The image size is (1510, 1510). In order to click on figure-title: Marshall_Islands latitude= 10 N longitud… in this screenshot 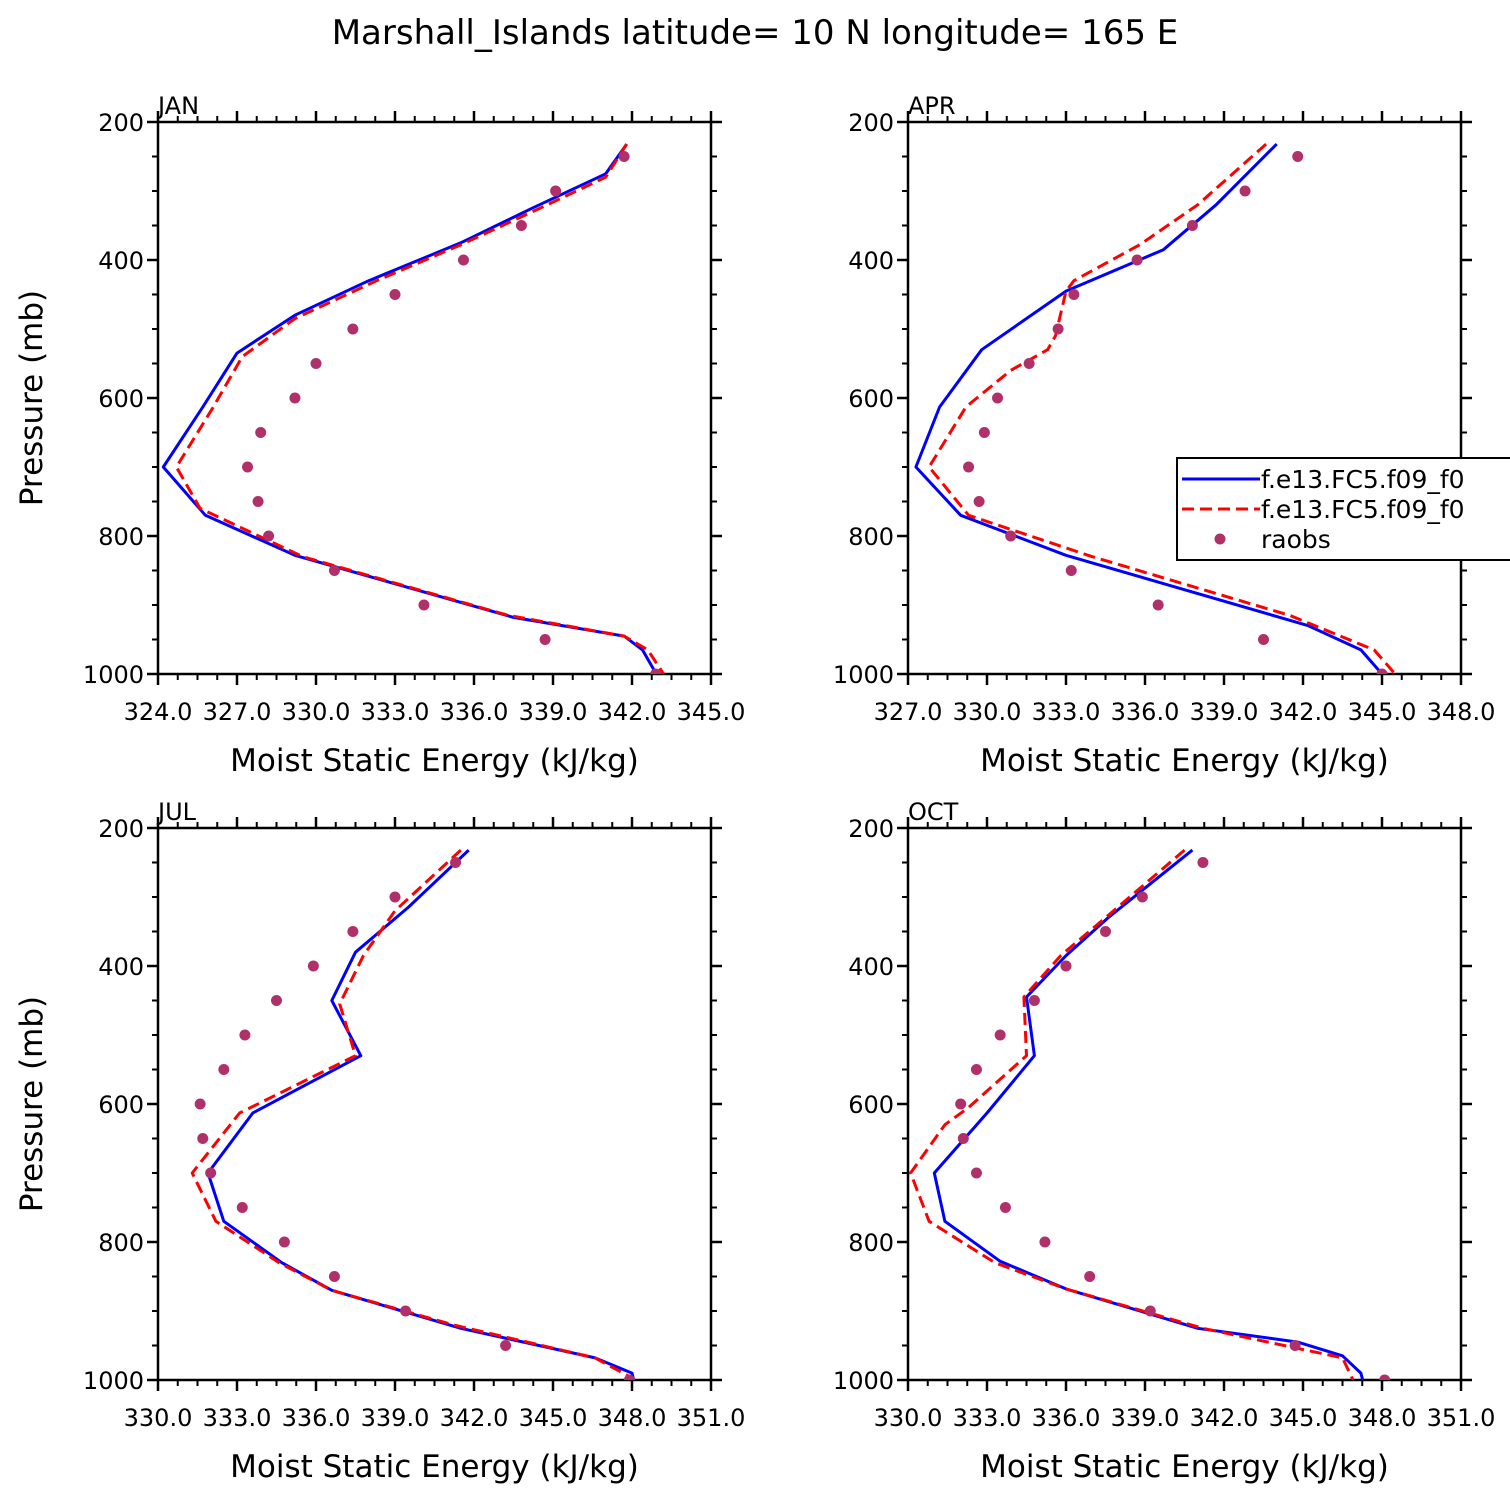, I will do `click(755, 33)`.